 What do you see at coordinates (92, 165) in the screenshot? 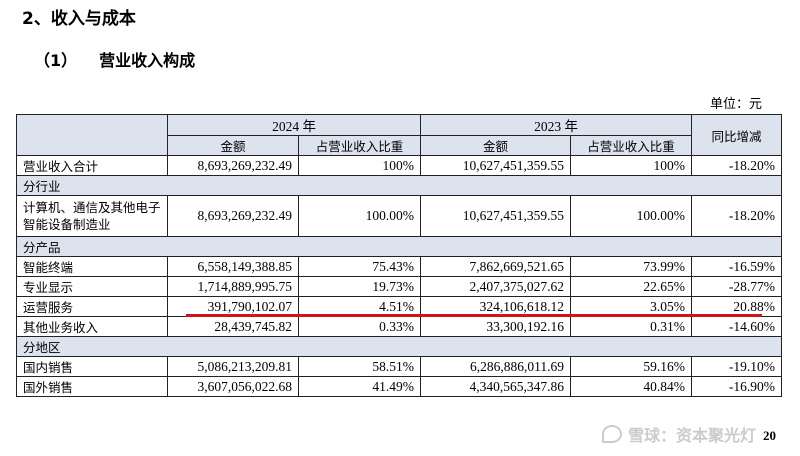
I see `row-label: 营业收入合计` at bounding box center [92, 165].